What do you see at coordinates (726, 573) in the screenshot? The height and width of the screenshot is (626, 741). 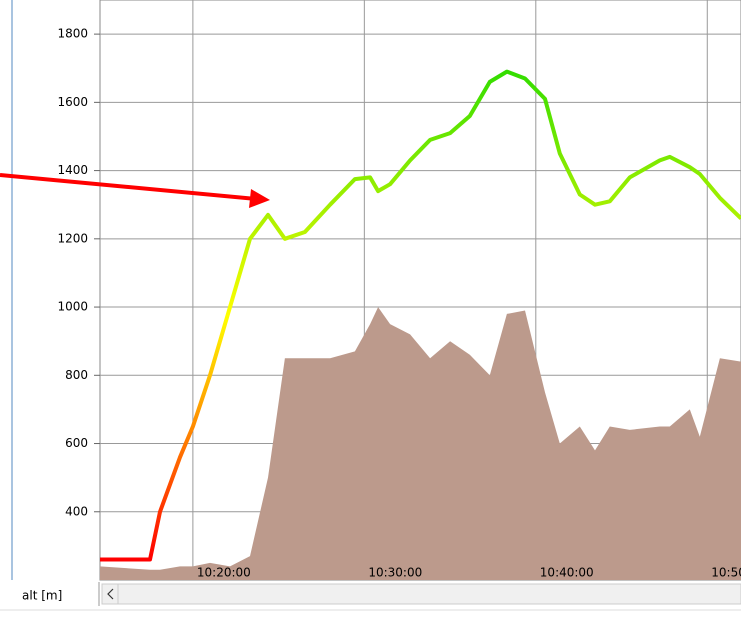 I see `x-tick-label: 10:50:00` at bounding box center [726, 573].